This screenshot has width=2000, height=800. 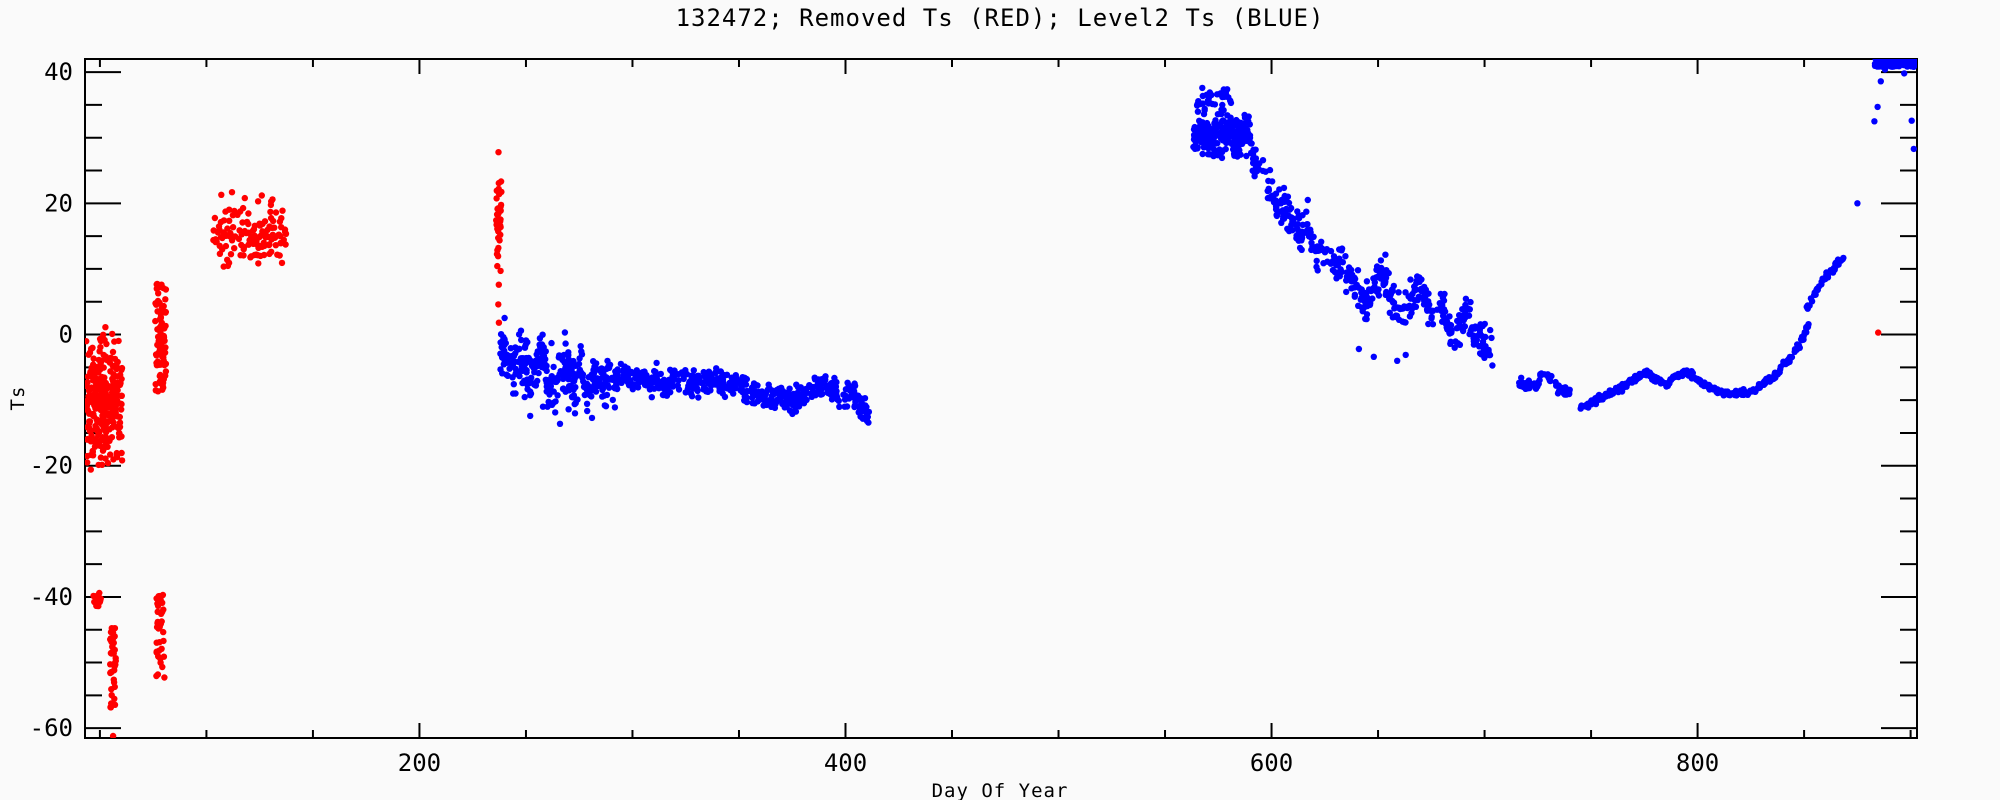 I want to click on y-tick-label: -40, so click(x=51, y=597).